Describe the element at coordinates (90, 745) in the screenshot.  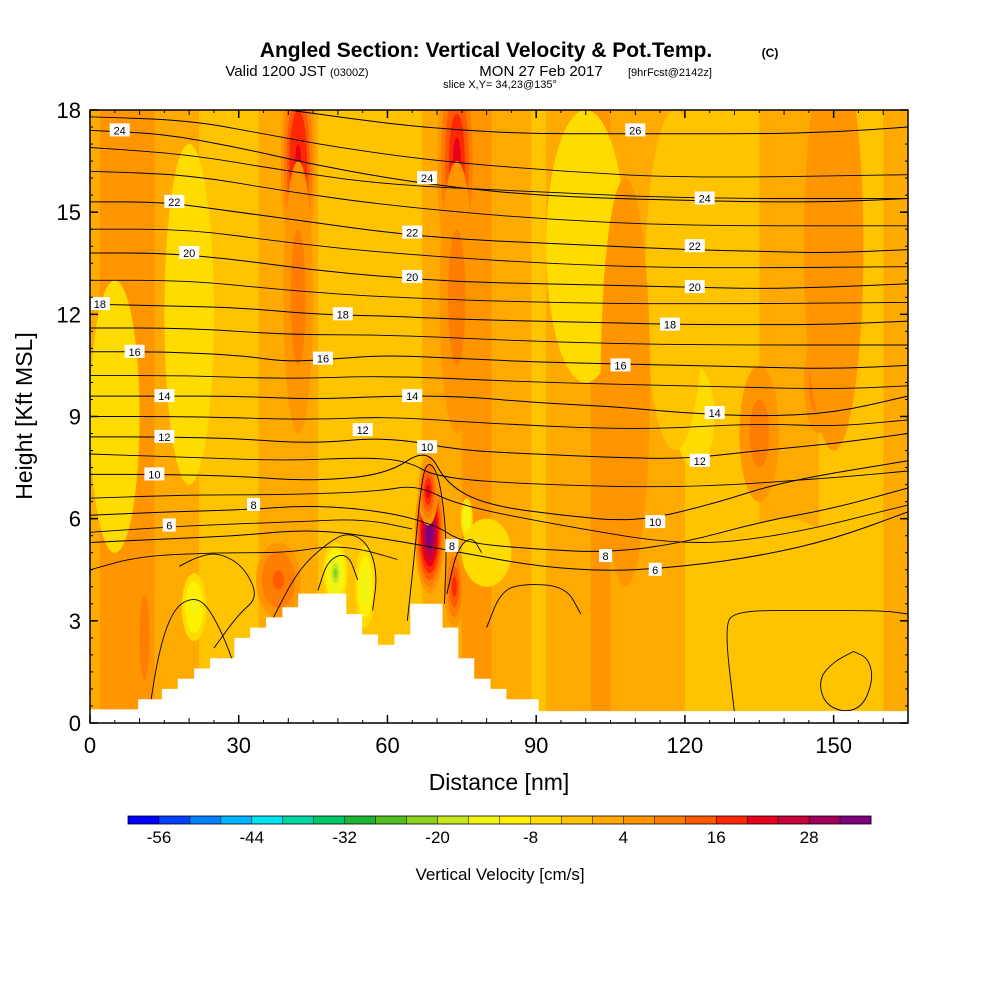
I see `x-tick-label: 0` at that location.